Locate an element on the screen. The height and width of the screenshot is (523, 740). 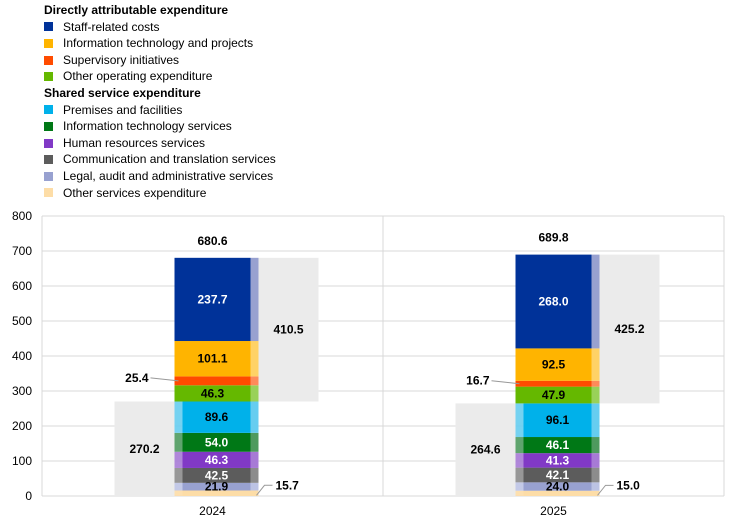
legend-label: Human resources services is located at coordinates (134, 142).